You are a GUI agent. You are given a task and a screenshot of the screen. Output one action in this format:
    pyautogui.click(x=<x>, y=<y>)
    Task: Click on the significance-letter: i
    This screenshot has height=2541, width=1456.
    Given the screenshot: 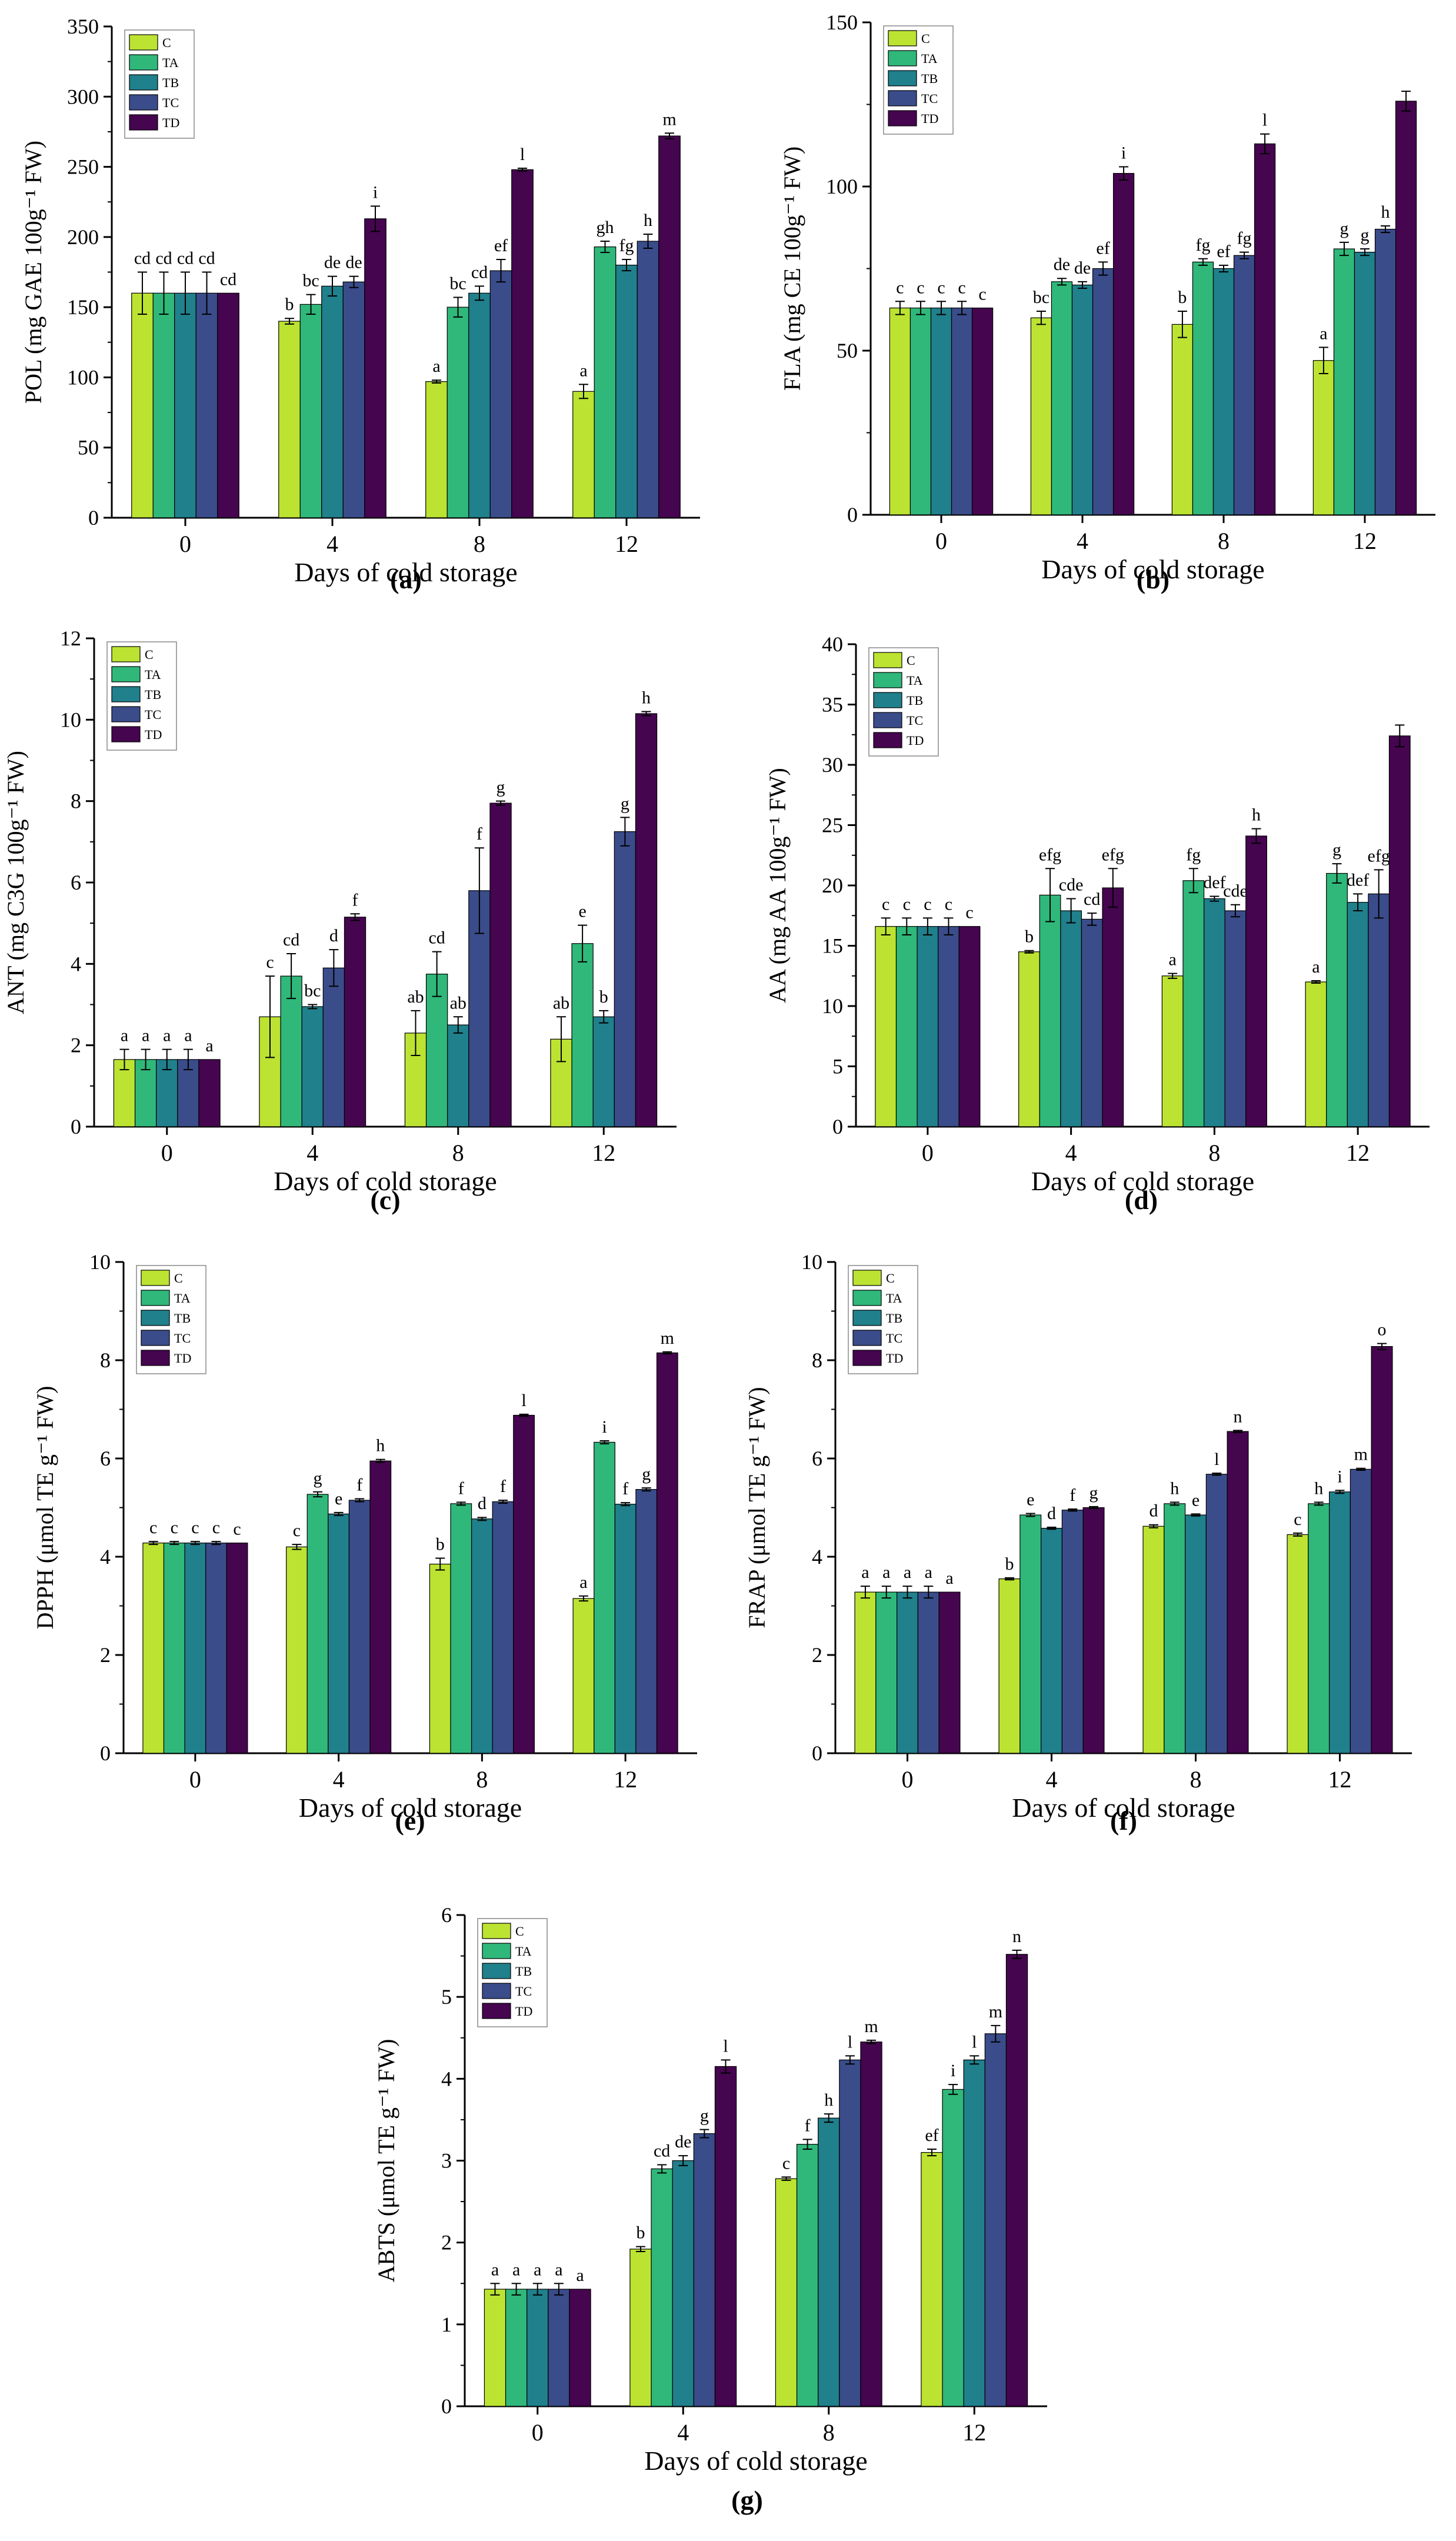 What is the action you would take?
    pyautogui.click(x=604, y=1427)
    